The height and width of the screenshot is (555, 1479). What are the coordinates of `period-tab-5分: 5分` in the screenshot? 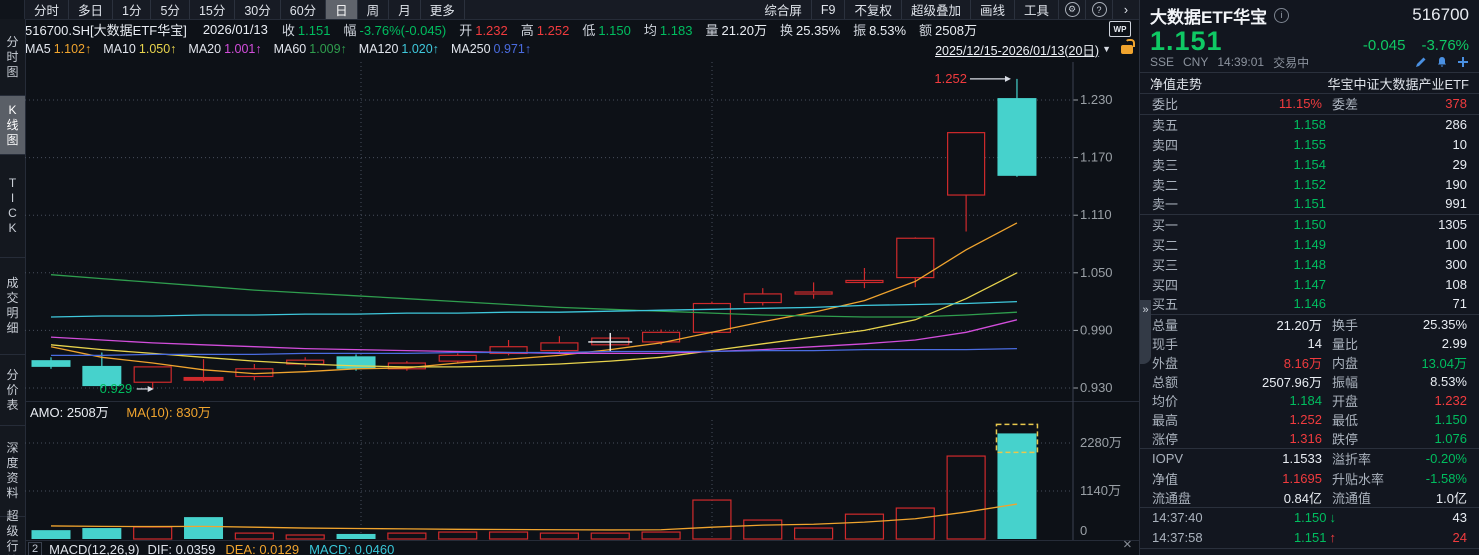 It's located at (170, 9).